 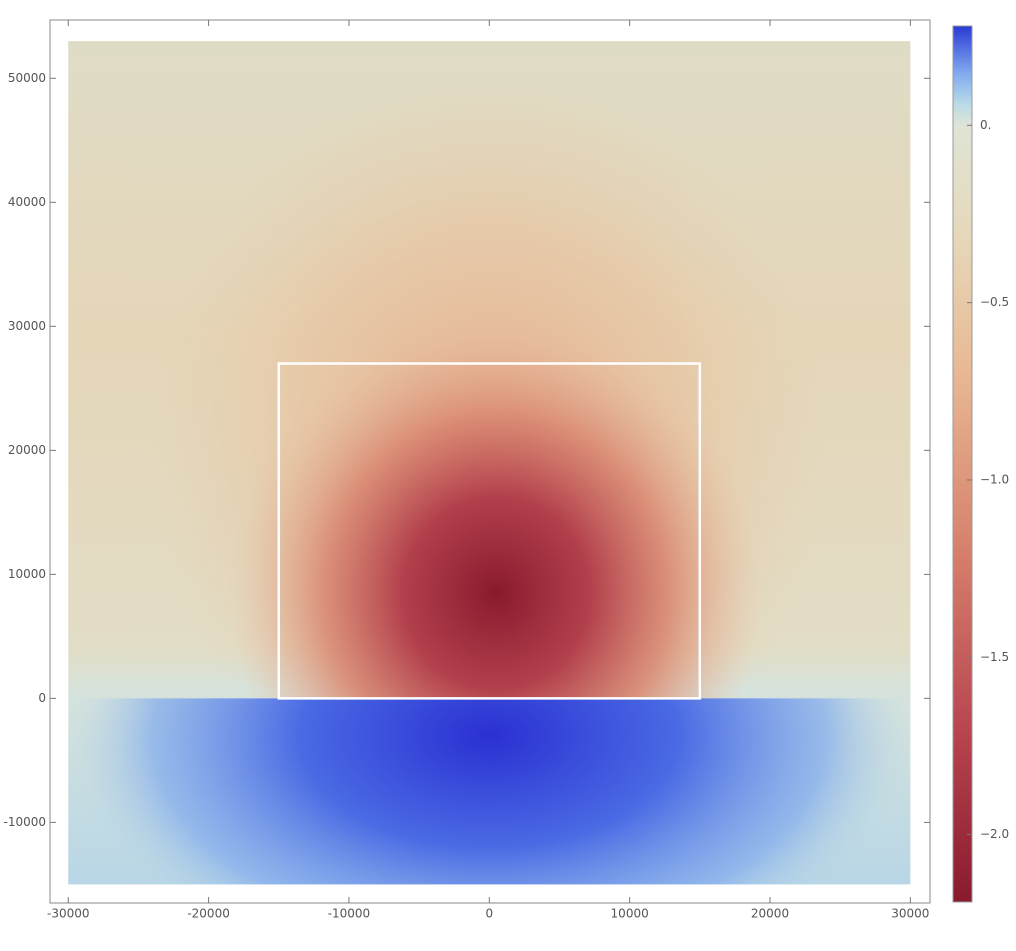 What do you see at coordinates (42, 698) in the screenshot?
I see `y-tick-label: 0` at bounding box center [42, 698].